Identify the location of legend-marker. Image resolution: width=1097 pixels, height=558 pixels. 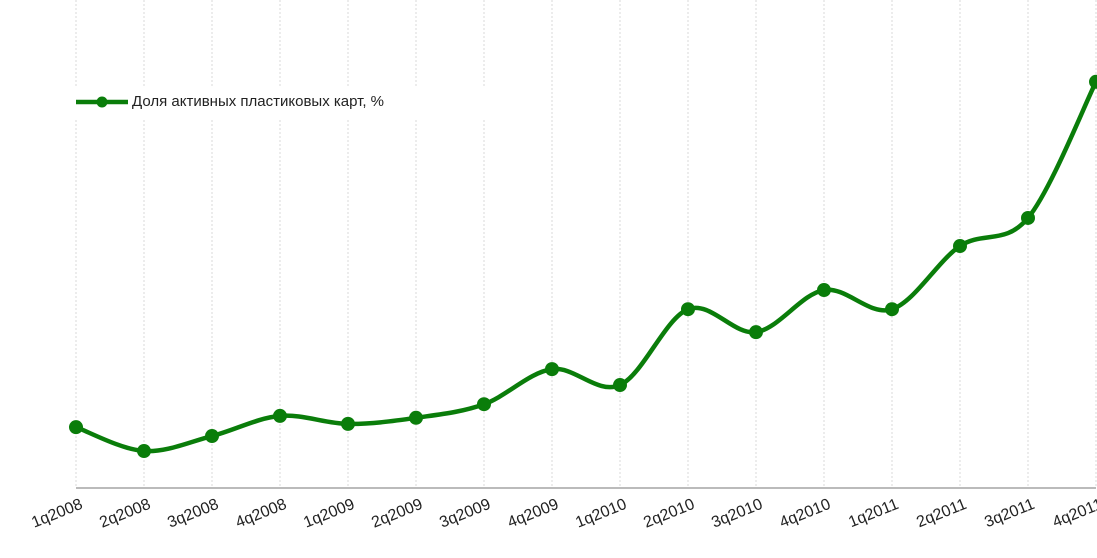
(102, 102).